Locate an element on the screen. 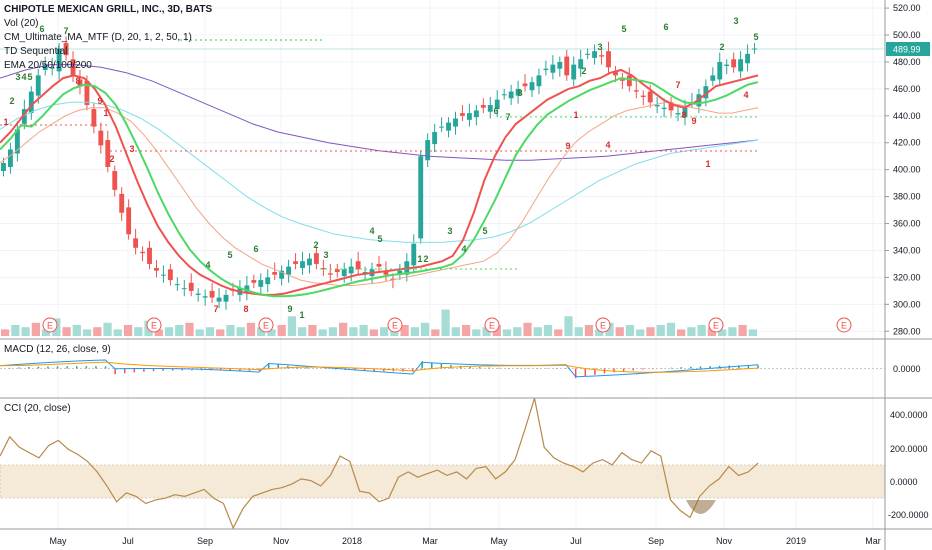 The height and width of the screenshot is (550, 932). legend-ema: EMA 20/50/100/200 is located at coordinates (48, 65).